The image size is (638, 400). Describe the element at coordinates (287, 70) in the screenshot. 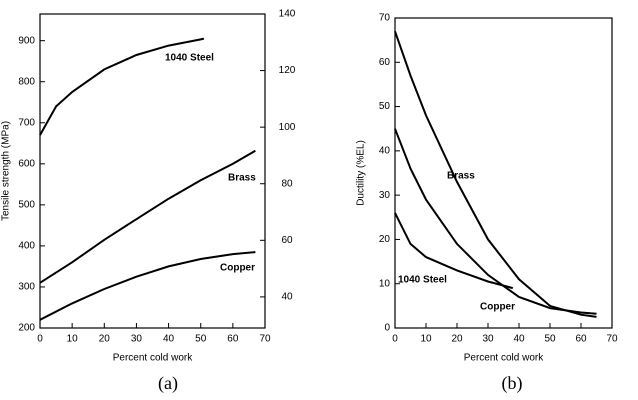

I see `y2-tick-label: 120` at that location.